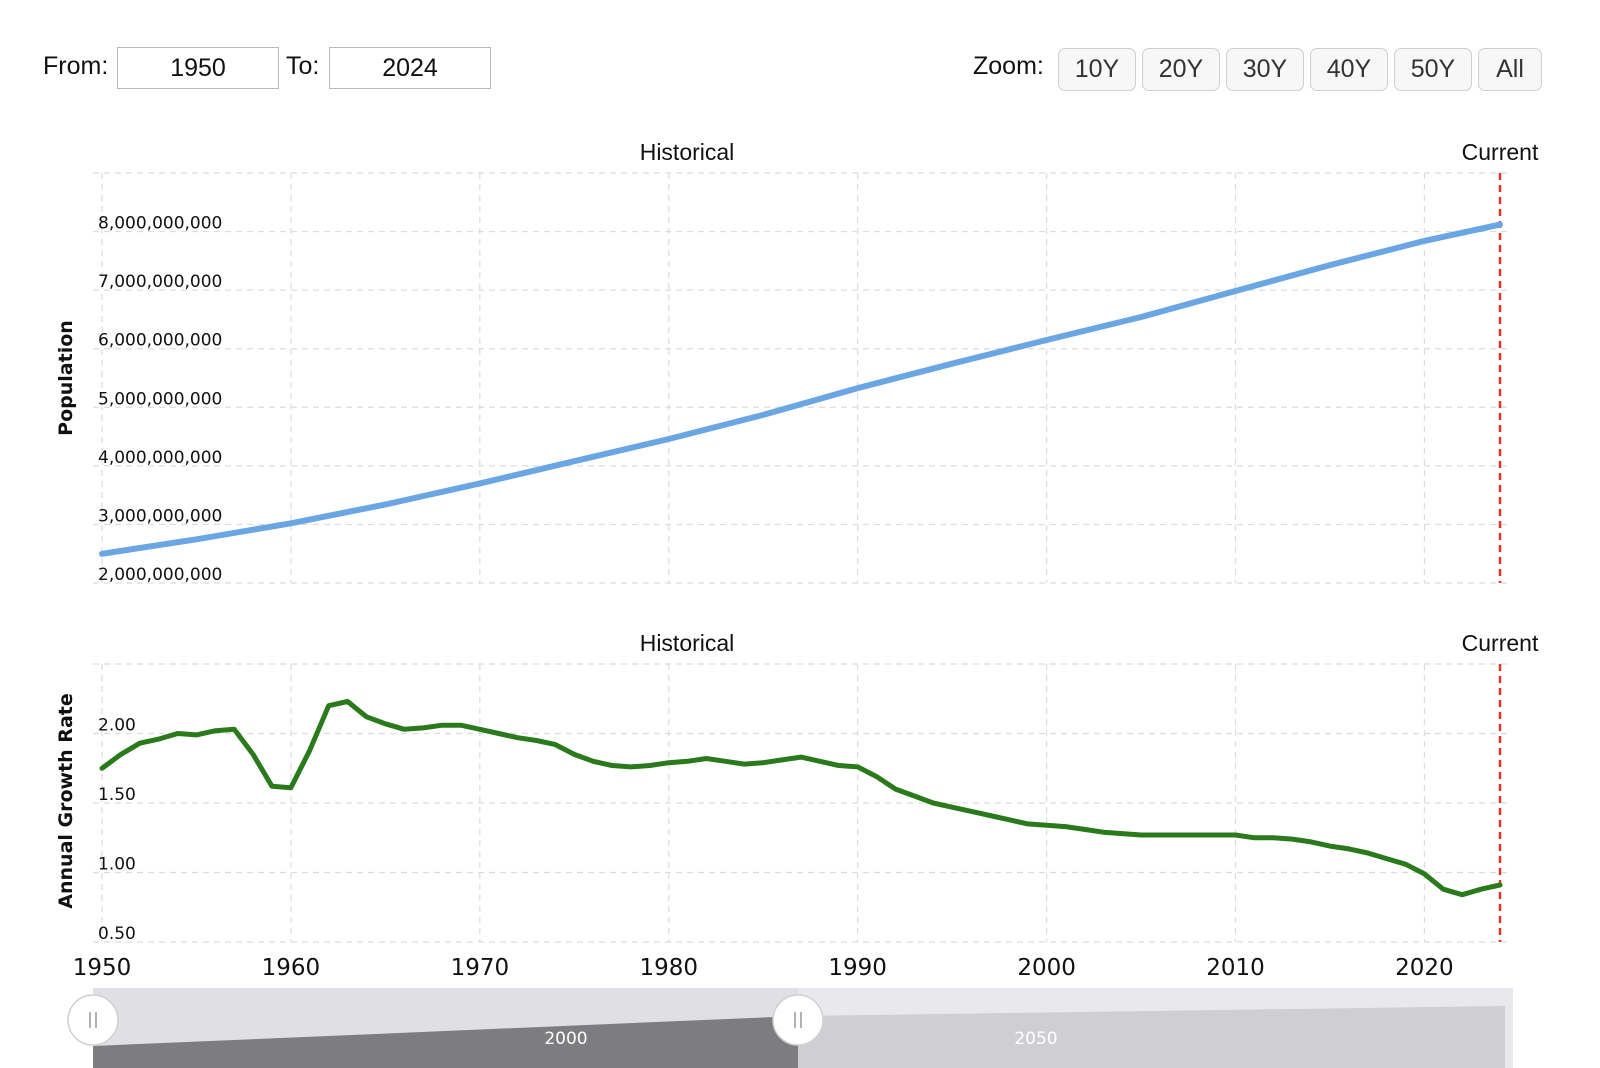  What do you see at coordinates (410, 68) in the screenshot?
I see `to-input` at bounding box center [410, 68].